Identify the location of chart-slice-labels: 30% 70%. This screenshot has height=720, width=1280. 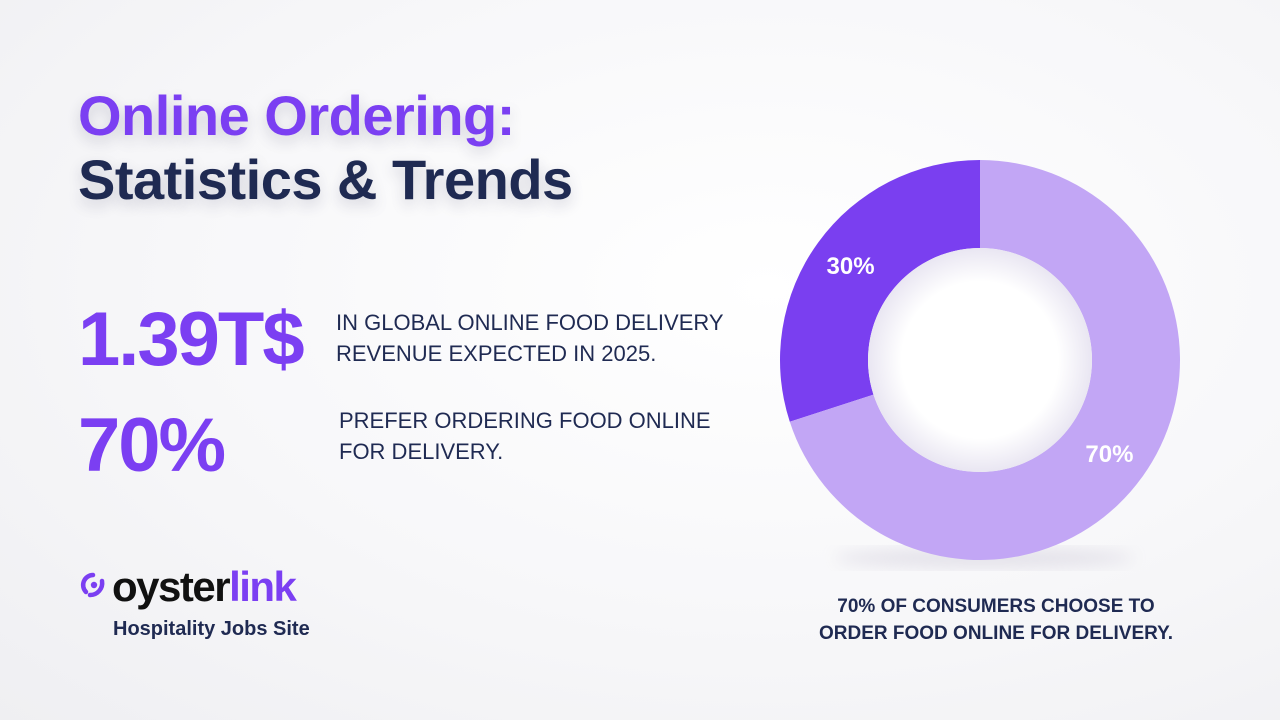
(980, 360).